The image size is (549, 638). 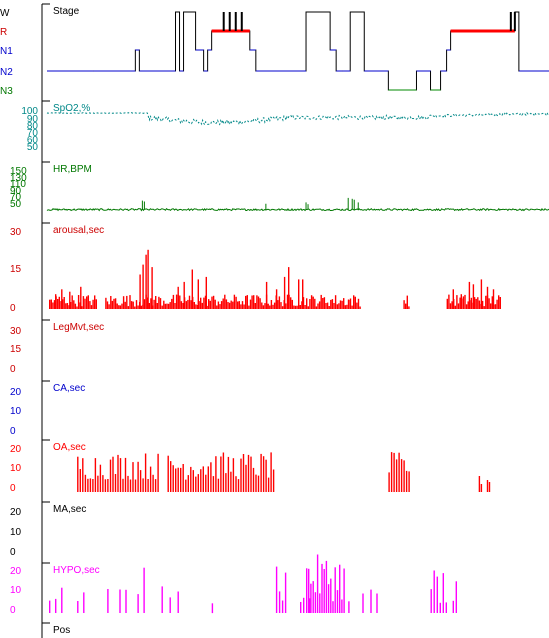 What do you see at coordinates (76, 570) in the screenshot?
I see `panel-title-hypo: HYPO,sec` at bounding box center [76, 570].